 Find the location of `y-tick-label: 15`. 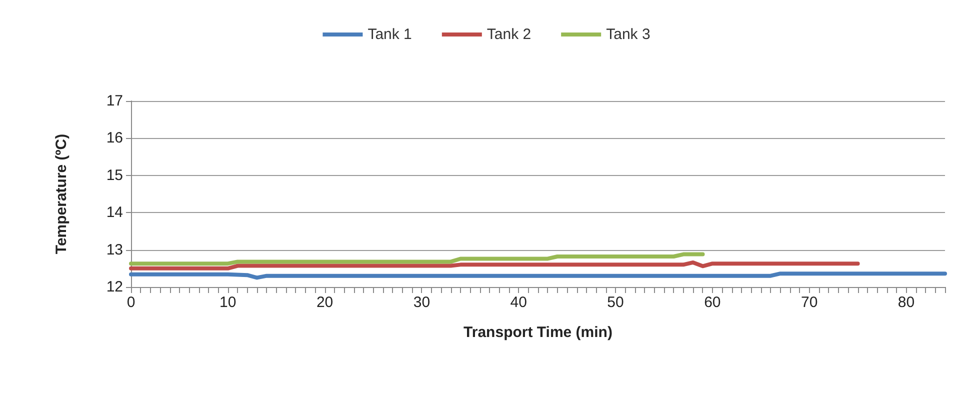

y-tick-label: 15 is located at coordinates (114, 175).